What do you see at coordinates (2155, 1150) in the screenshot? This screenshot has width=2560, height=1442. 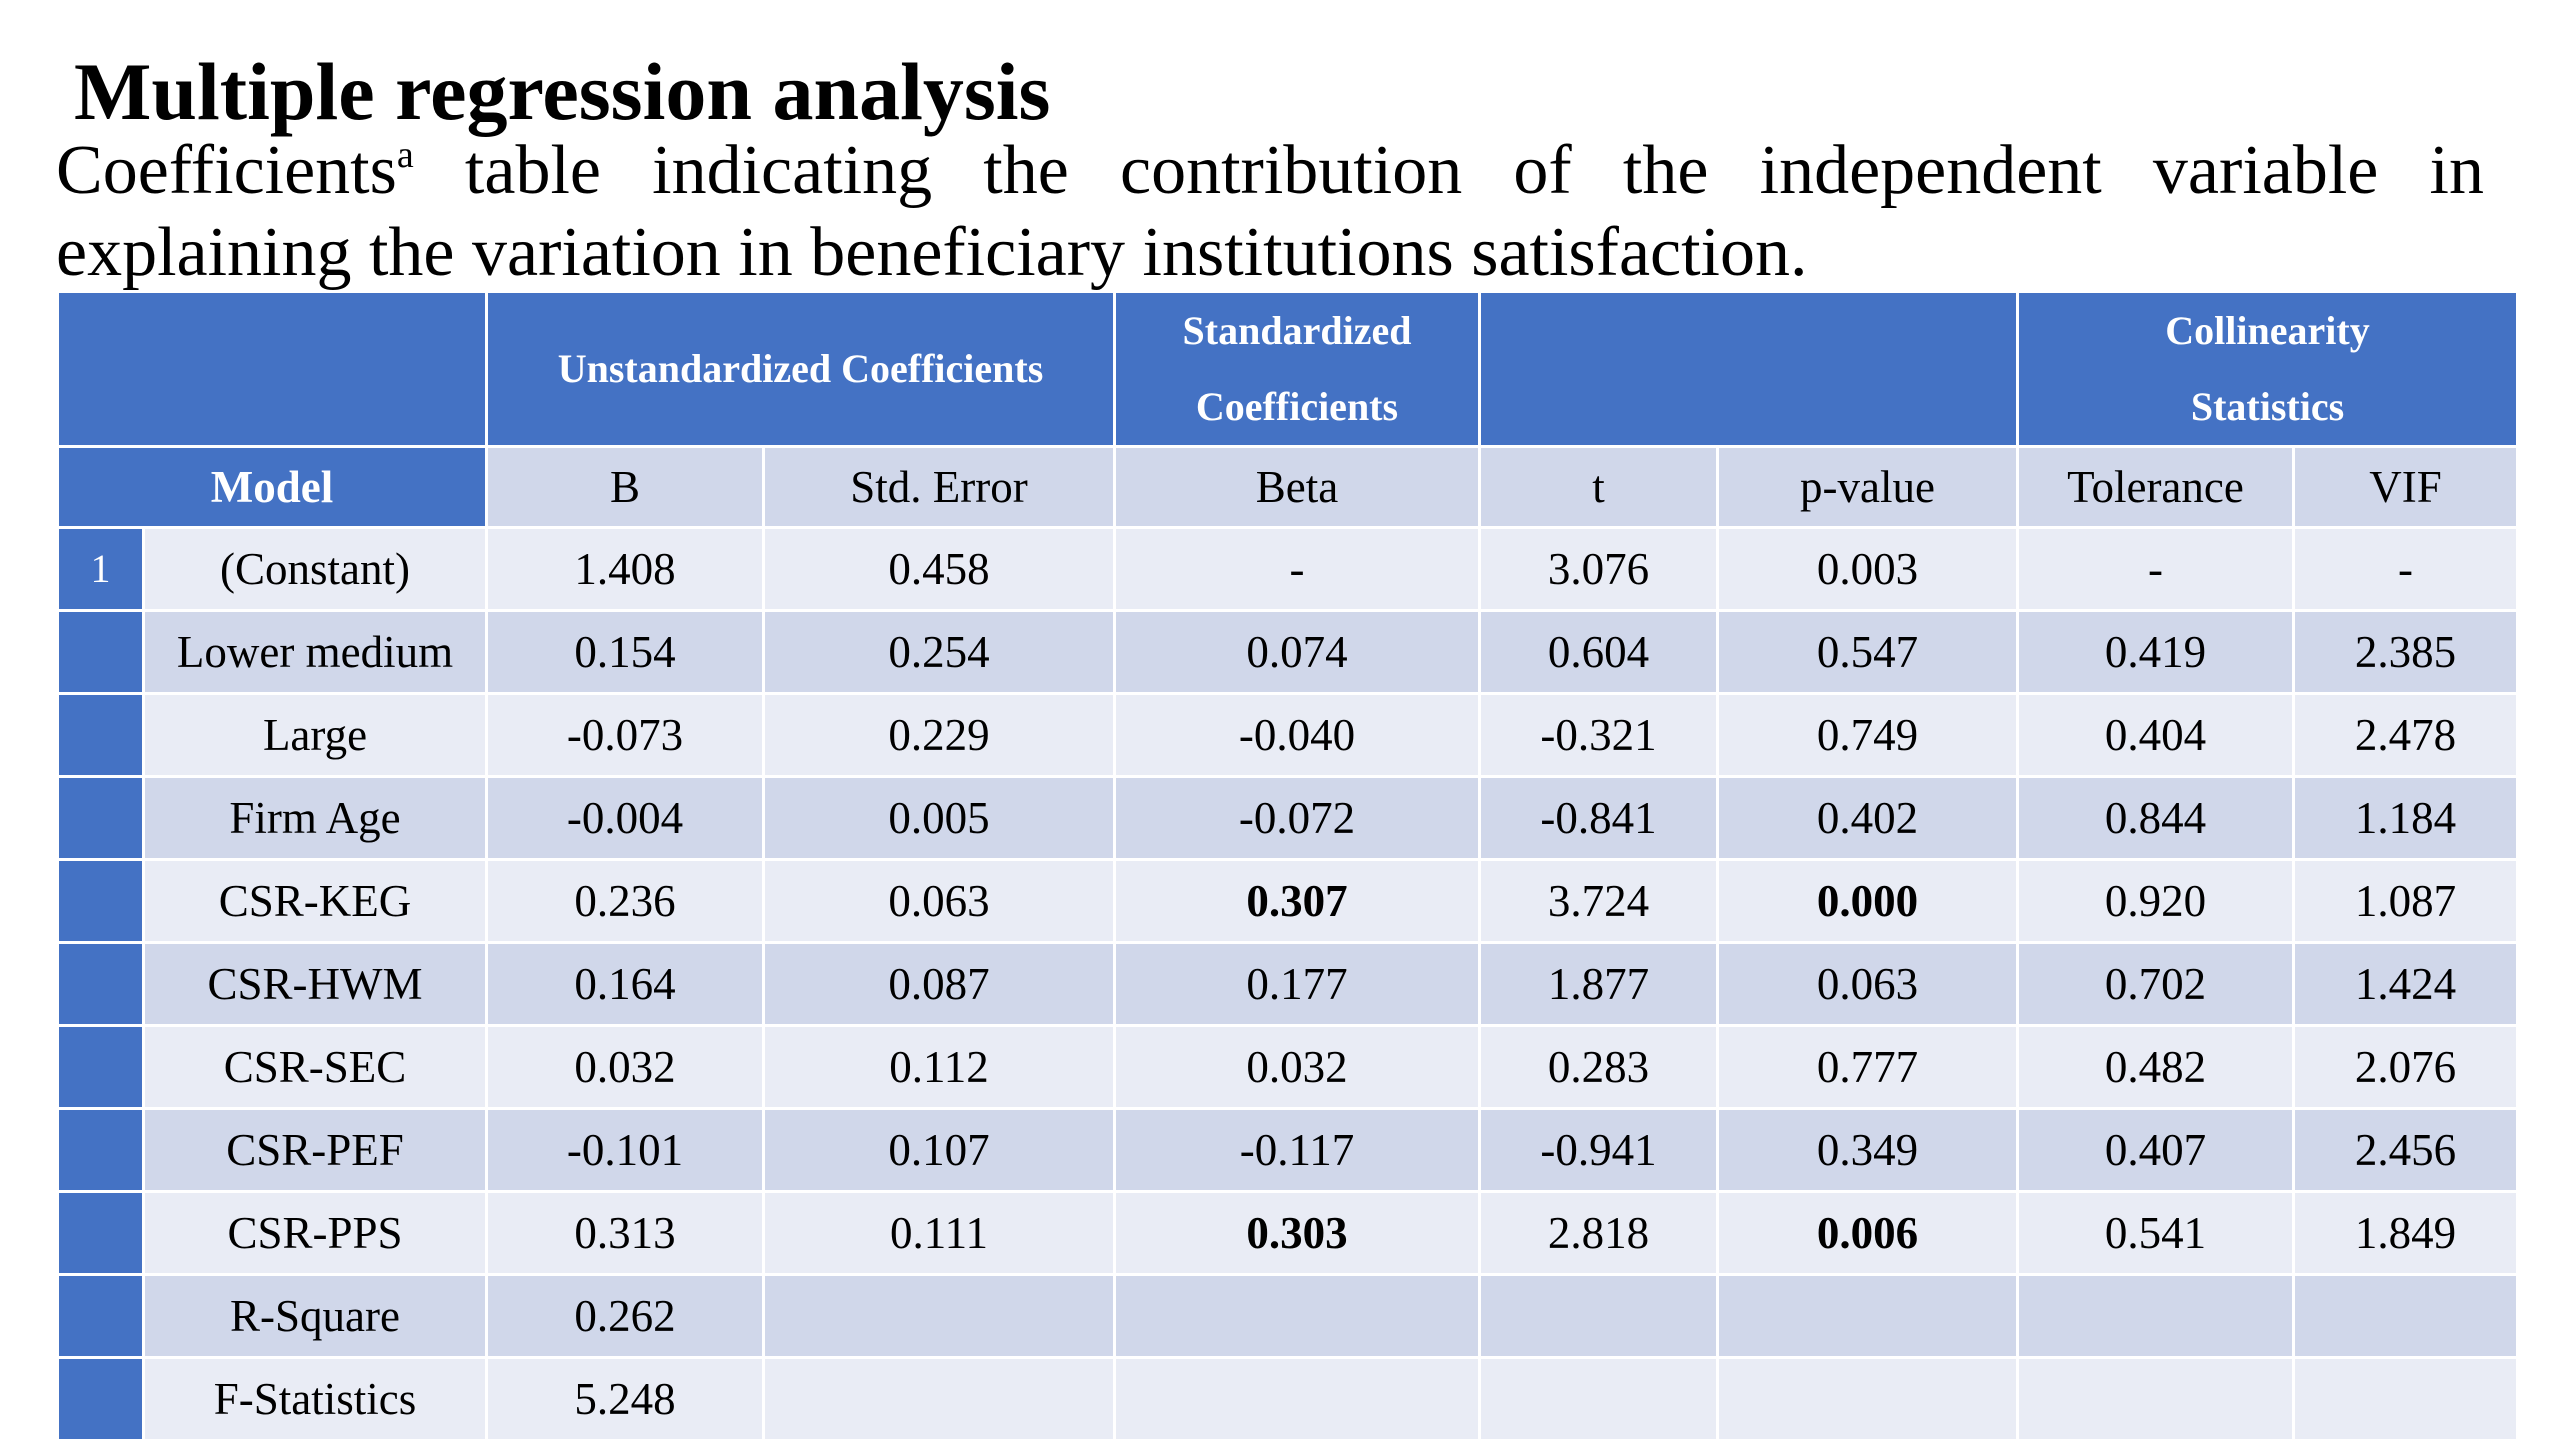 I see `tolerance-value: 0.407` at bounding box center [2155, 1150].